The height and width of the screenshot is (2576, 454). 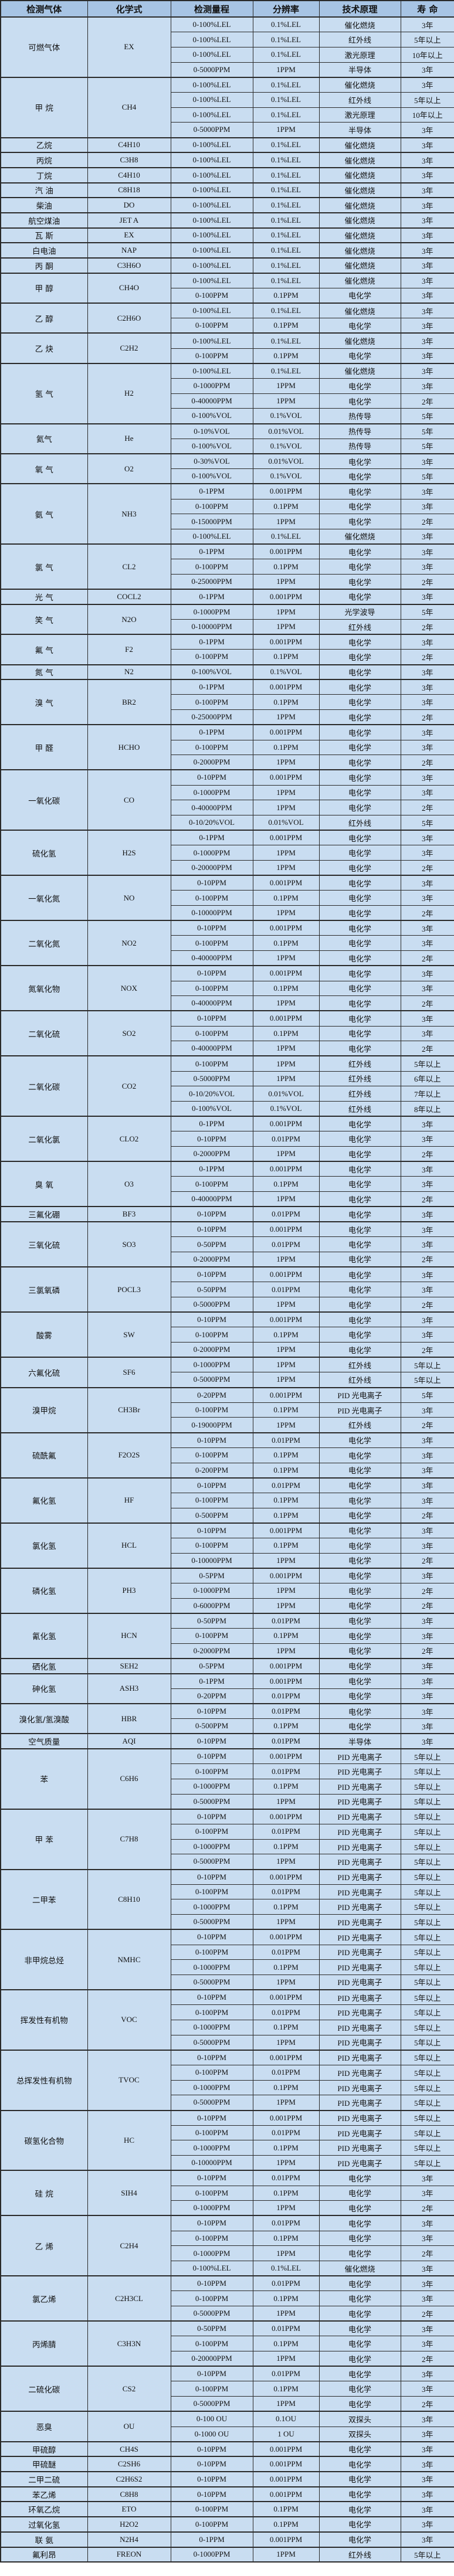 What do you see at coordinates (211, 1304) in the screenshot?
I see `range-cell: 0-5000PPM` at bounding box center [211, 1304].